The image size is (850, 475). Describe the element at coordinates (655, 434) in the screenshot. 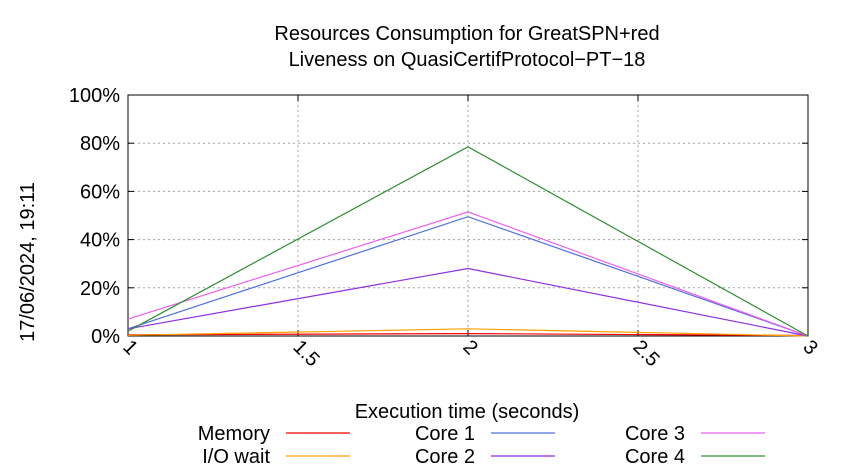

I see `legend-label-core-3: Core 3` at that location.